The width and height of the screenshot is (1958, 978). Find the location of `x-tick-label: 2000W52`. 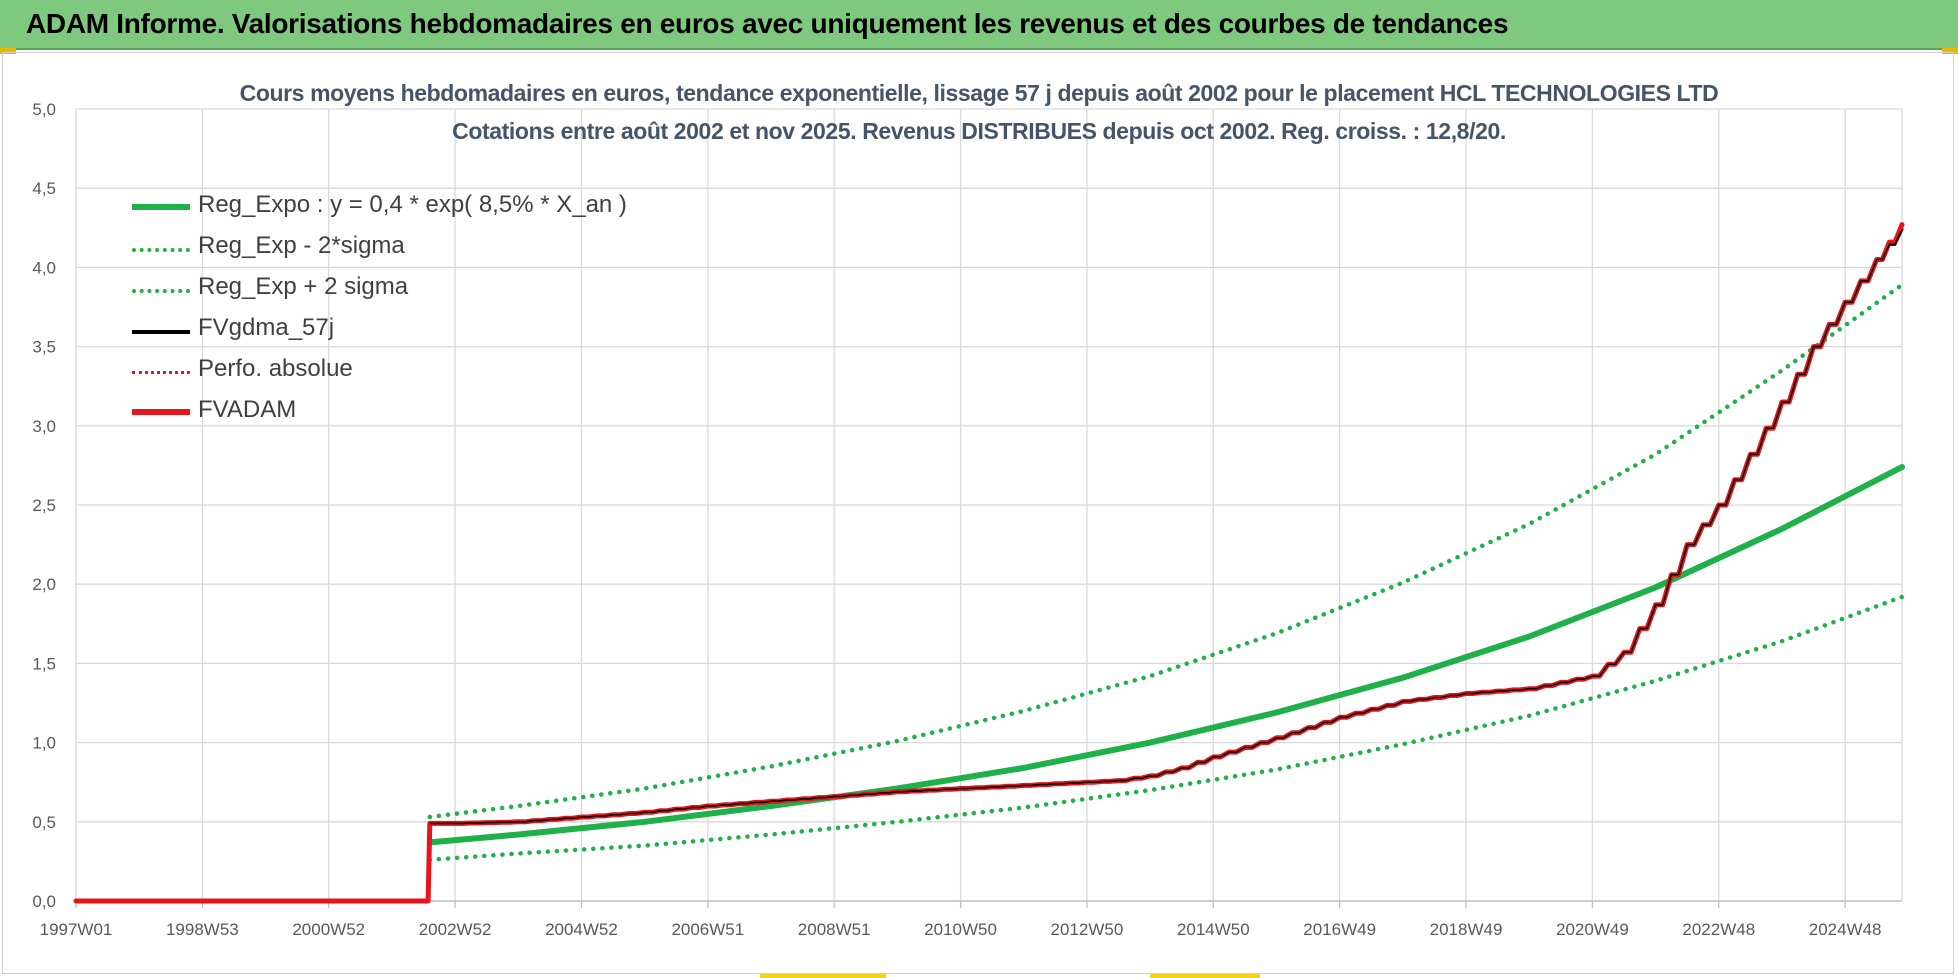

x-tick-label: 2000W52 is located at coordinates (328, 929).